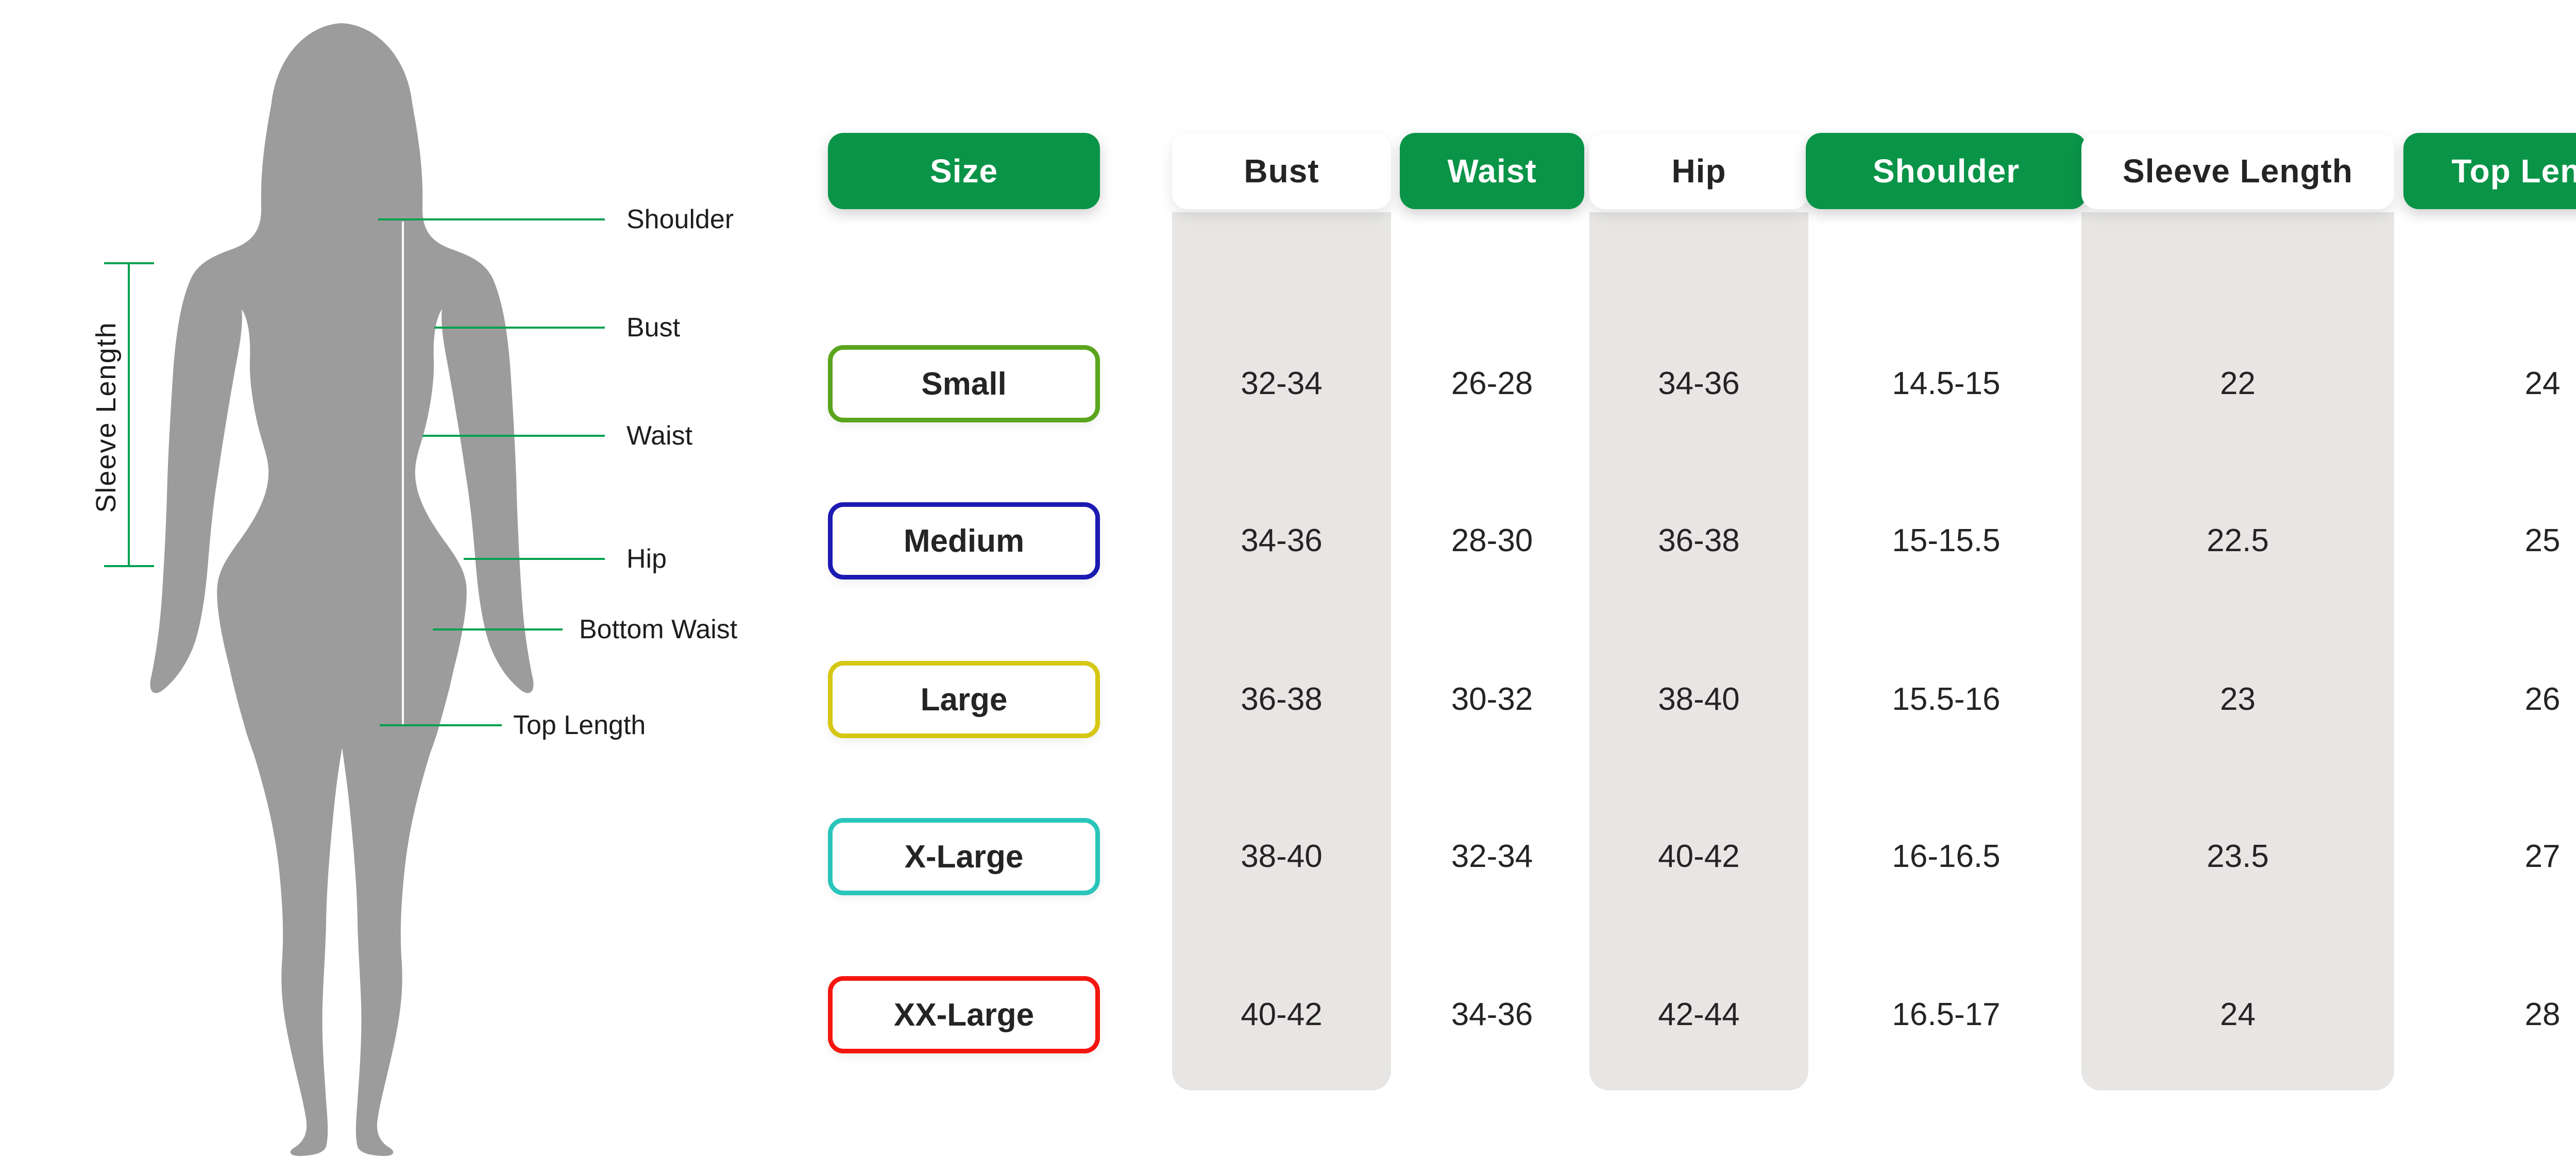 This screenshot has height=1159, width=2576. Describe the element at coordinates (1282, 699) in the screenshot. I see `cell-bust-large: 36-38` at that location.